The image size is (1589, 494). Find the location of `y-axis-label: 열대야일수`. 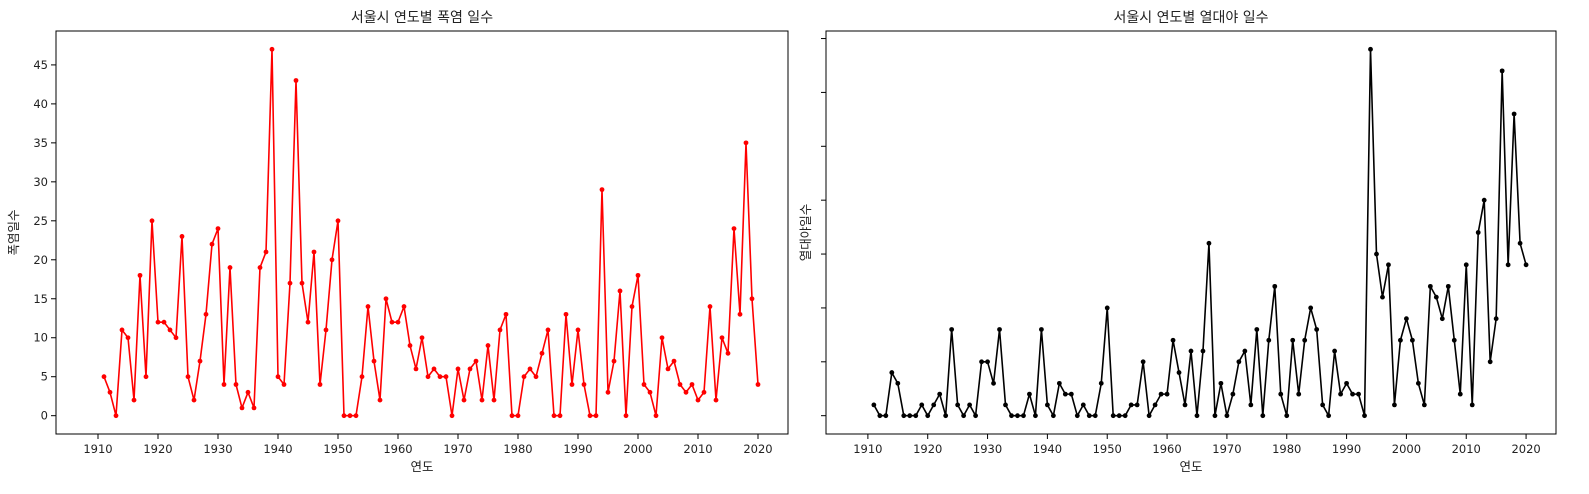

y-axis-label: 열대야일수 is located at coordinates (805, 233).